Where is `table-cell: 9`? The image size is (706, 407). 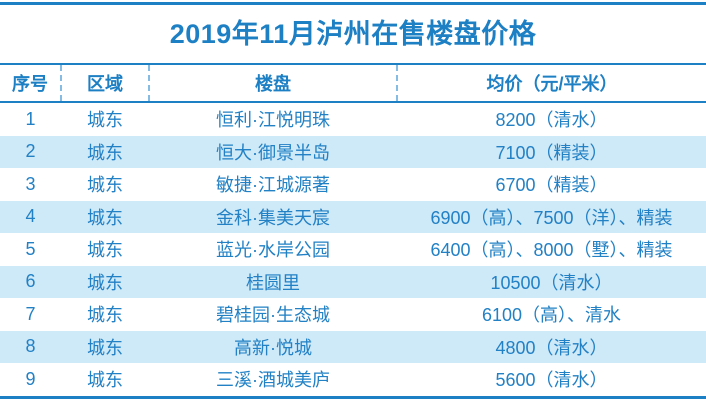 table-cell: 9 is located at coordinates (30, 378).